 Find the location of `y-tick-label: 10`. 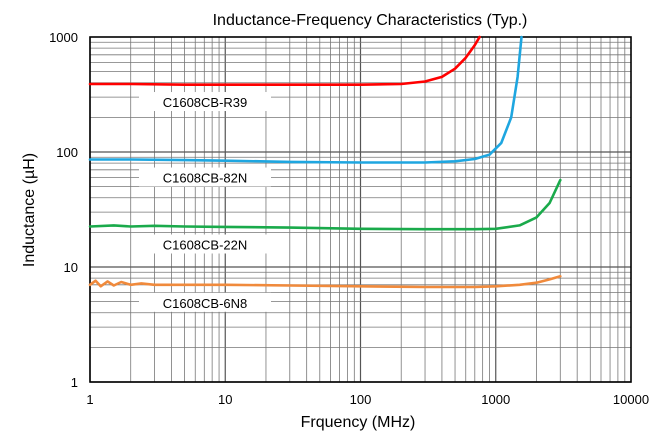

y-tick-label: 10 is located at coordinates (71, 267).